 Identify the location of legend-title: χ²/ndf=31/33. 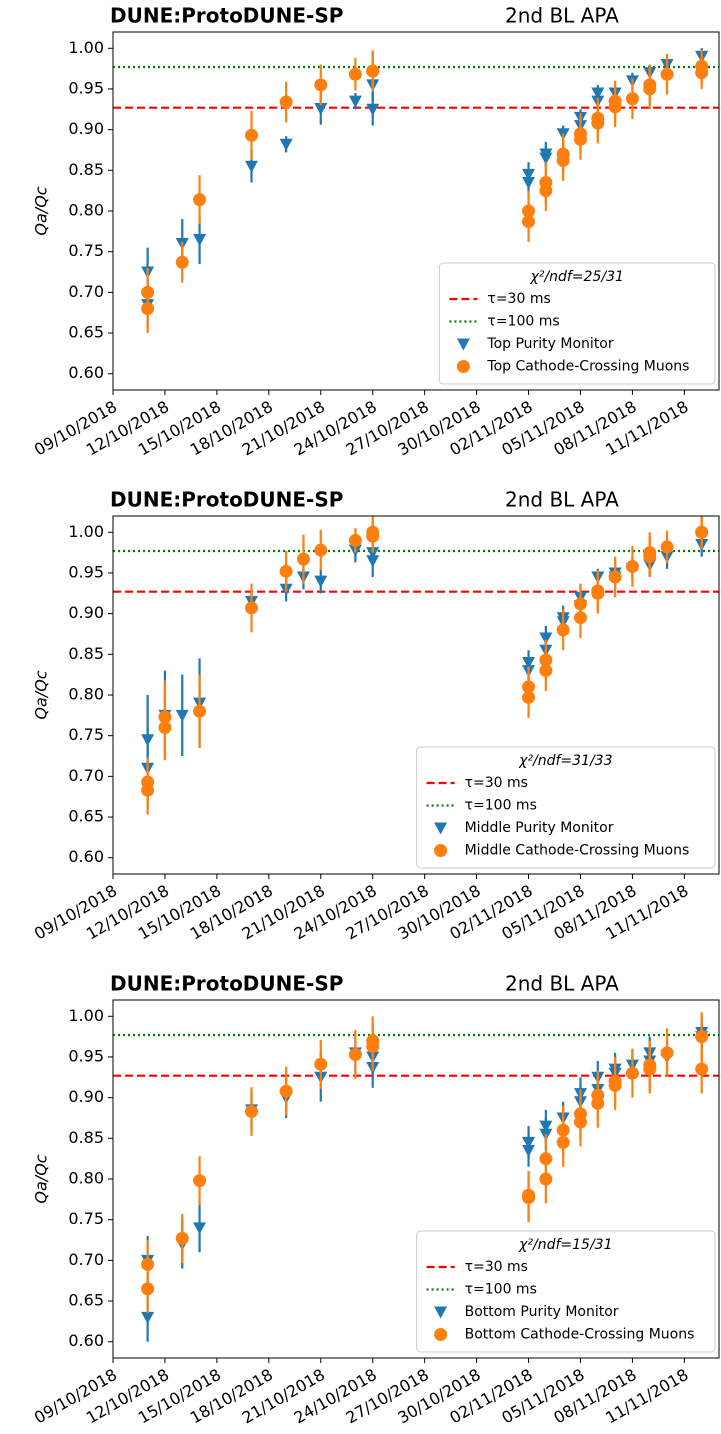
(565, 761).